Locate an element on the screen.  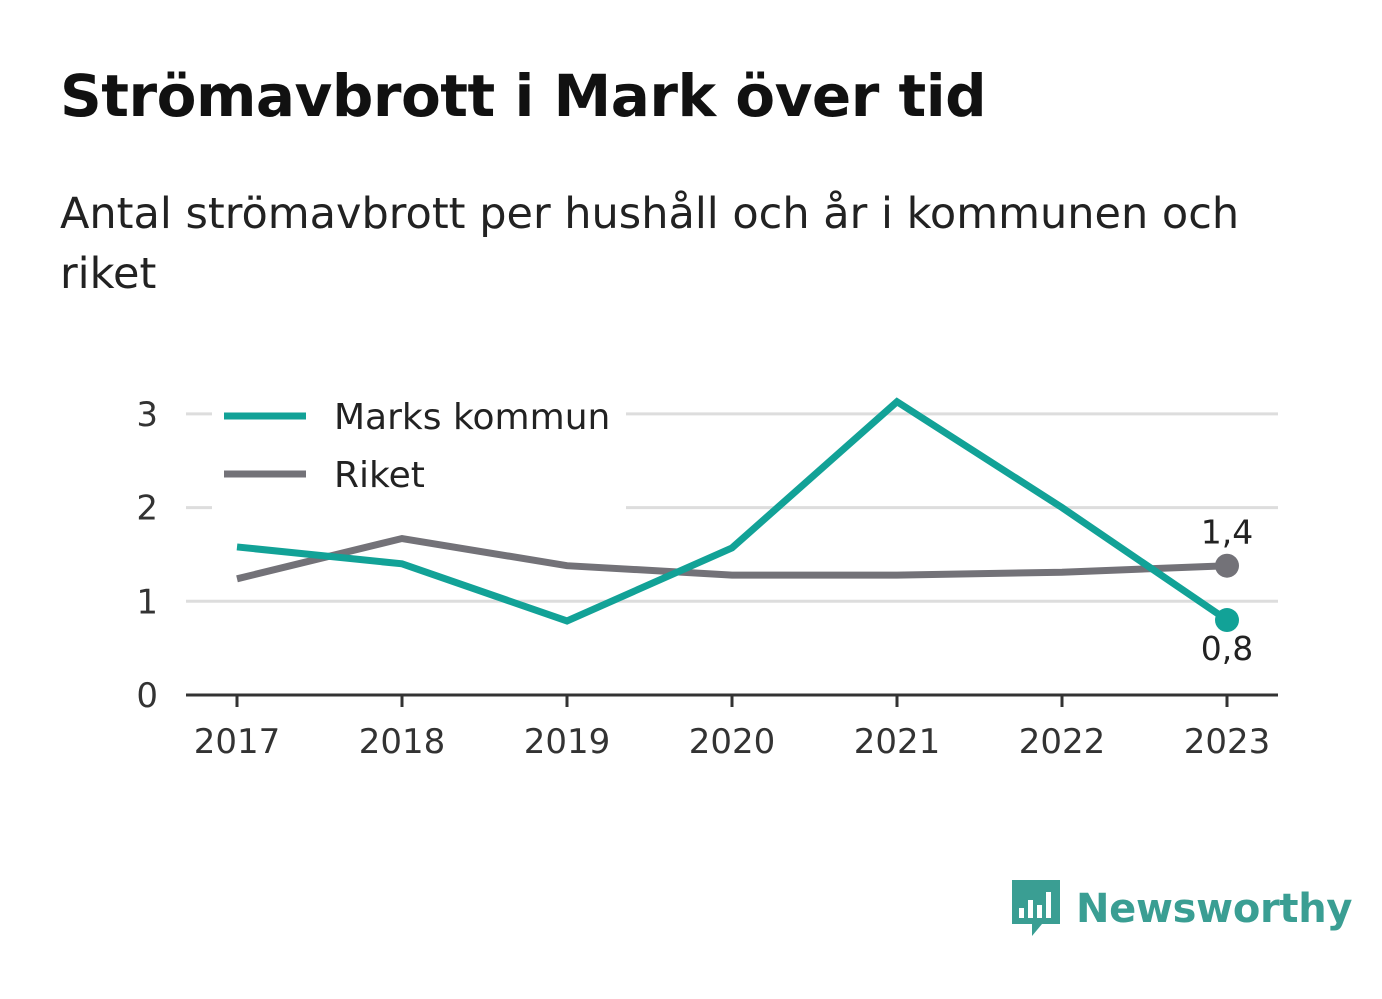
y-tick-label: 0 is located at coordinates (147, 696).